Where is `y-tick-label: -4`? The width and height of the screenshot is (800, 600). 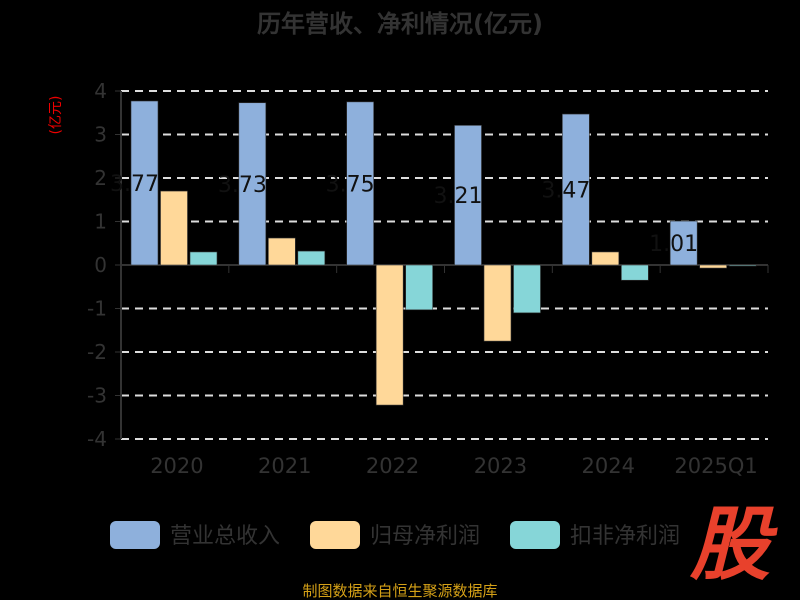
y-tick-label: -4 is located at coordinates (97, 439).